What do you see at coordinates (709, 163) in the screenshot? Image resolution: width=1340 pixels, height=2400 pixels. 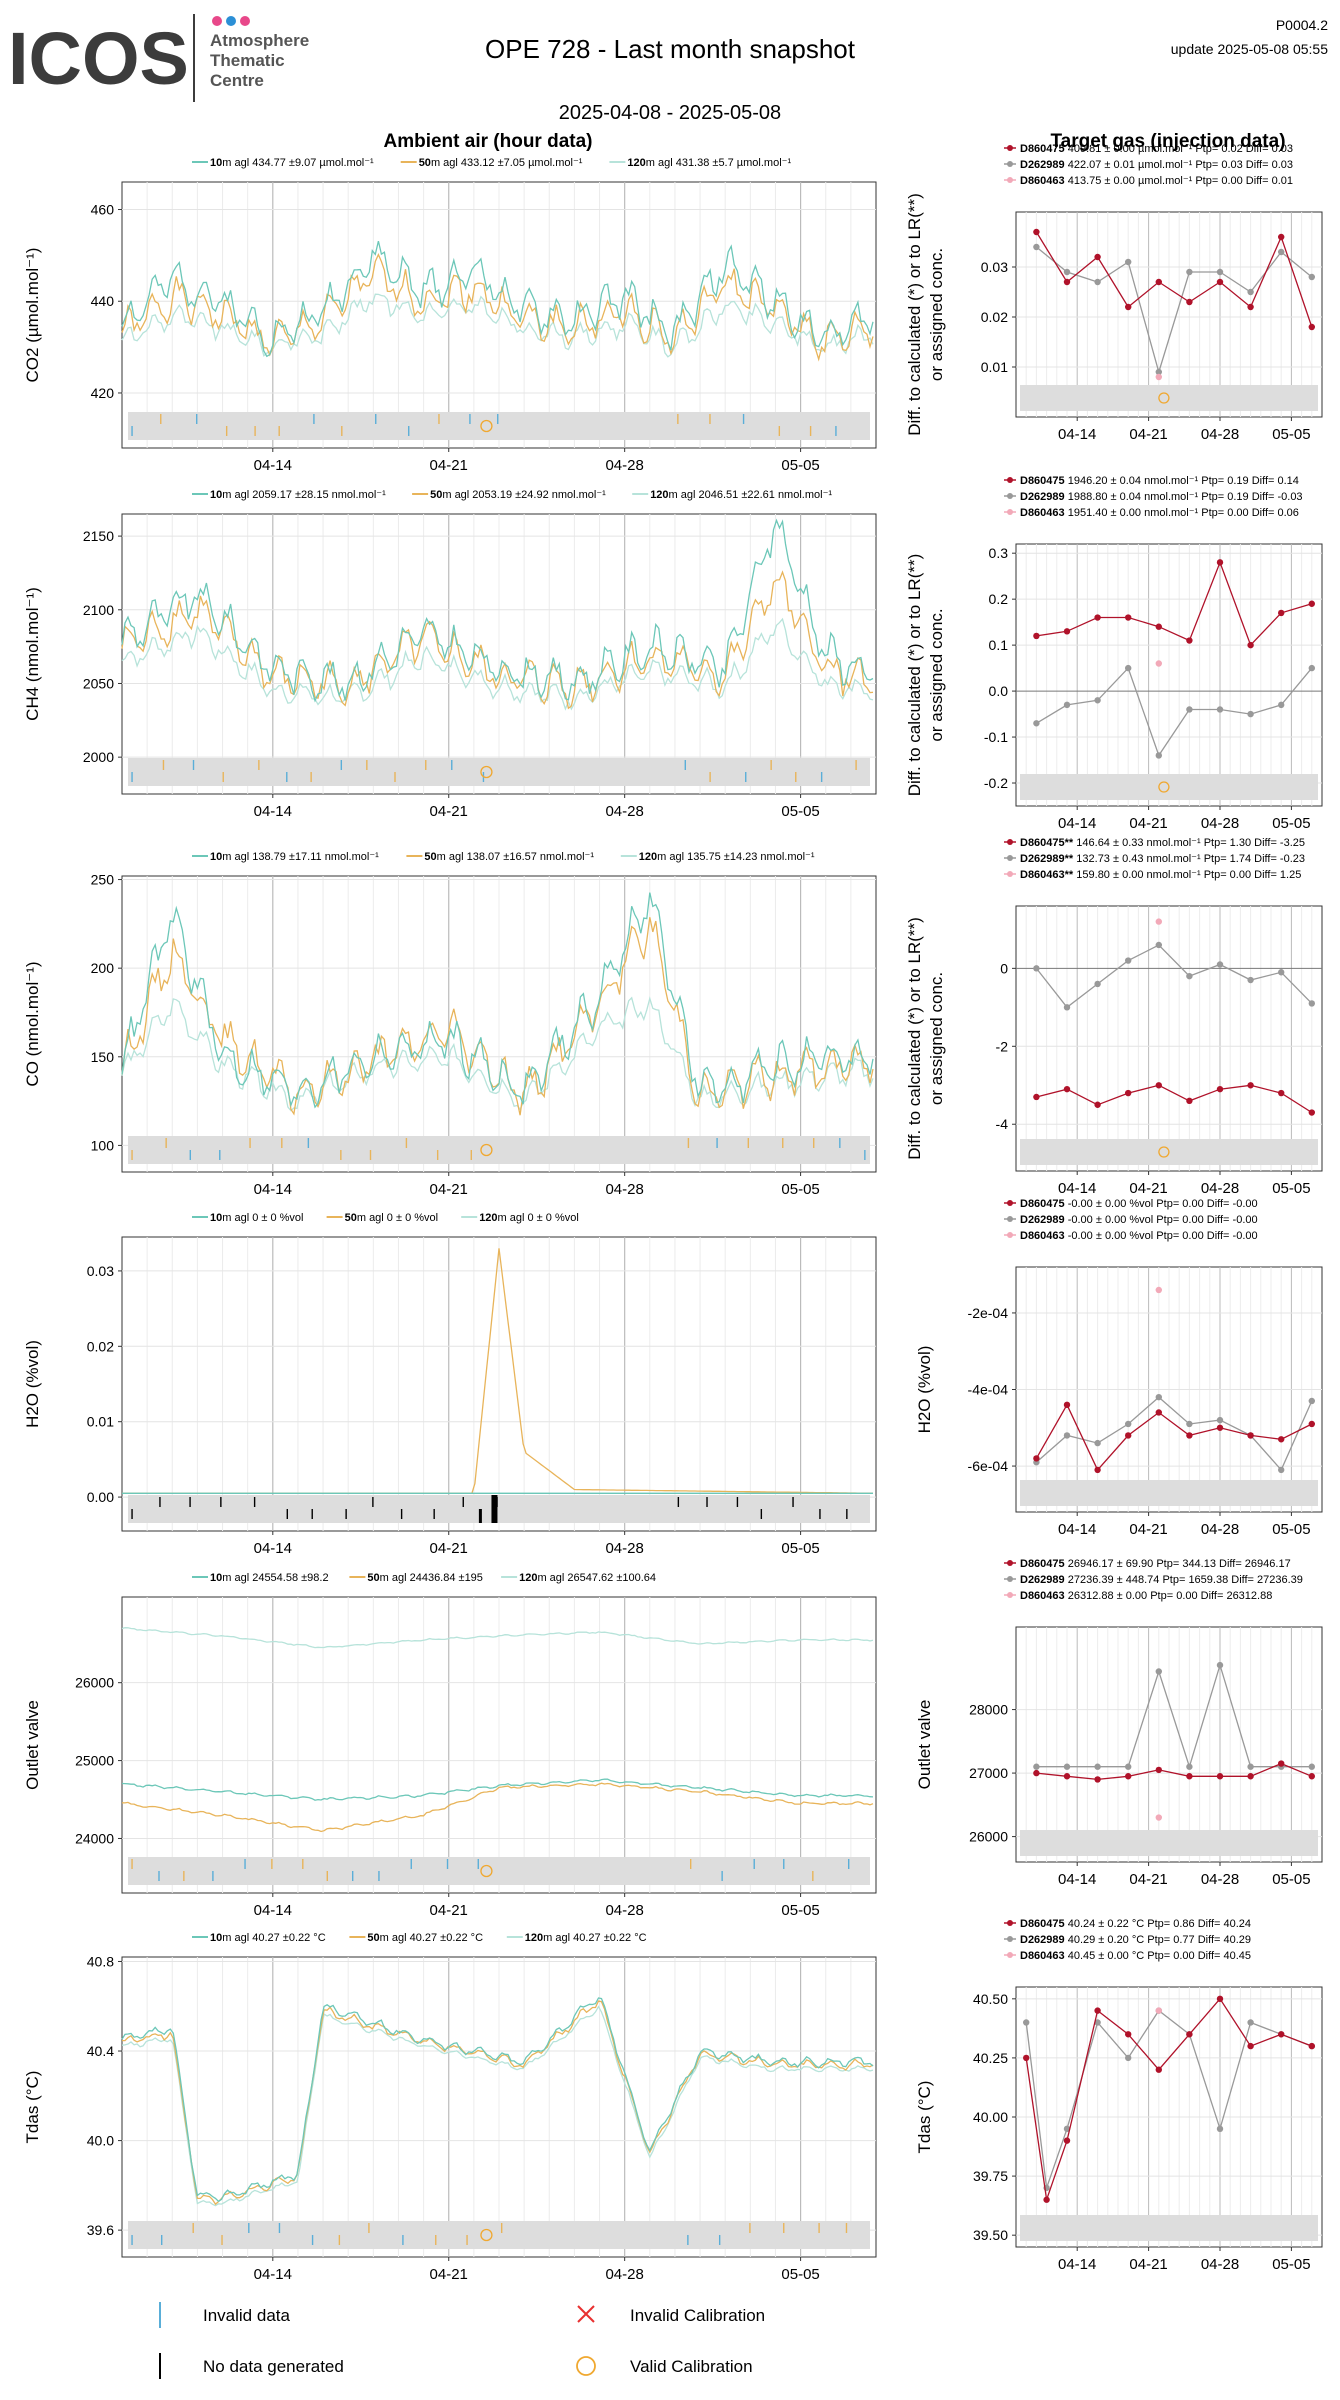 I see `legend-entry: 120m agl 431.38 ±5.7 µmol.mol⁻¹` at bounding box center [709, 163].